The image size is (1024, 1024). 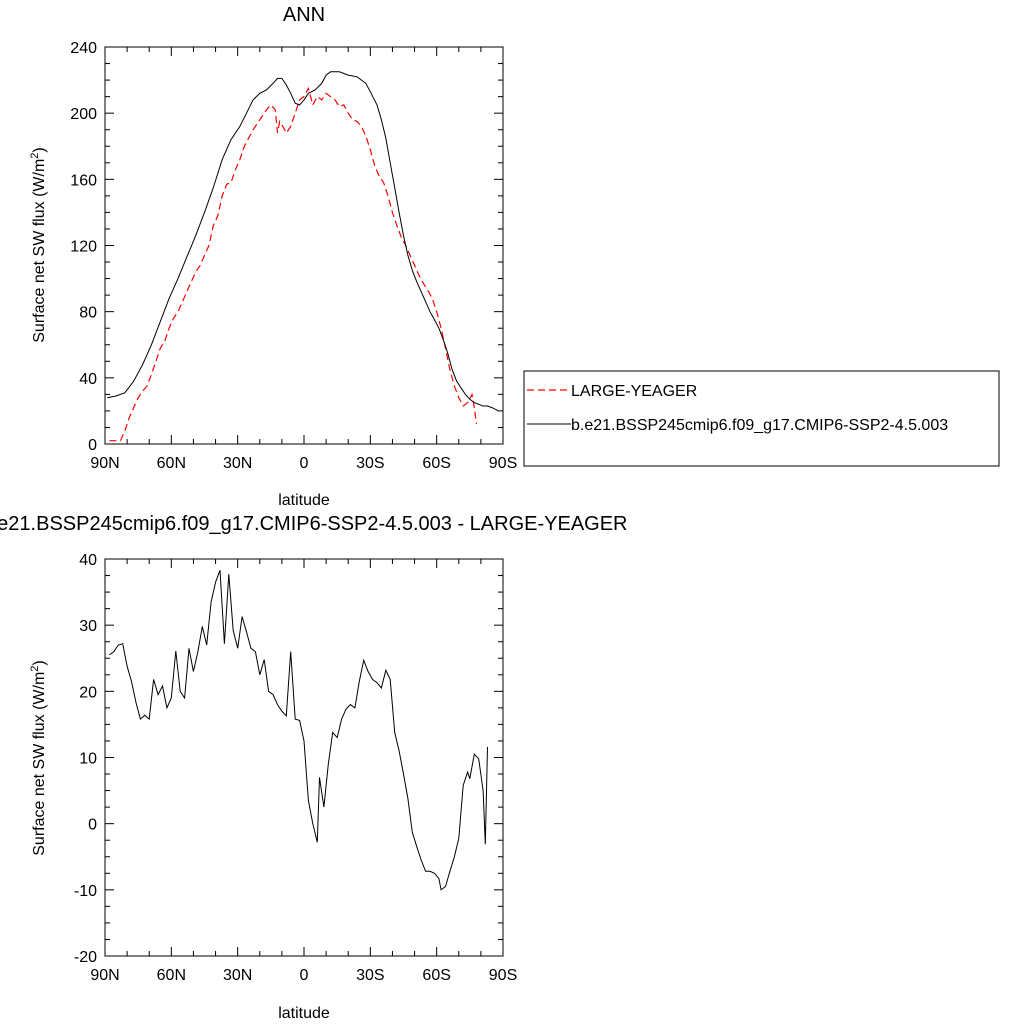 I want to click on legend-box, so click(x=761, y=418).